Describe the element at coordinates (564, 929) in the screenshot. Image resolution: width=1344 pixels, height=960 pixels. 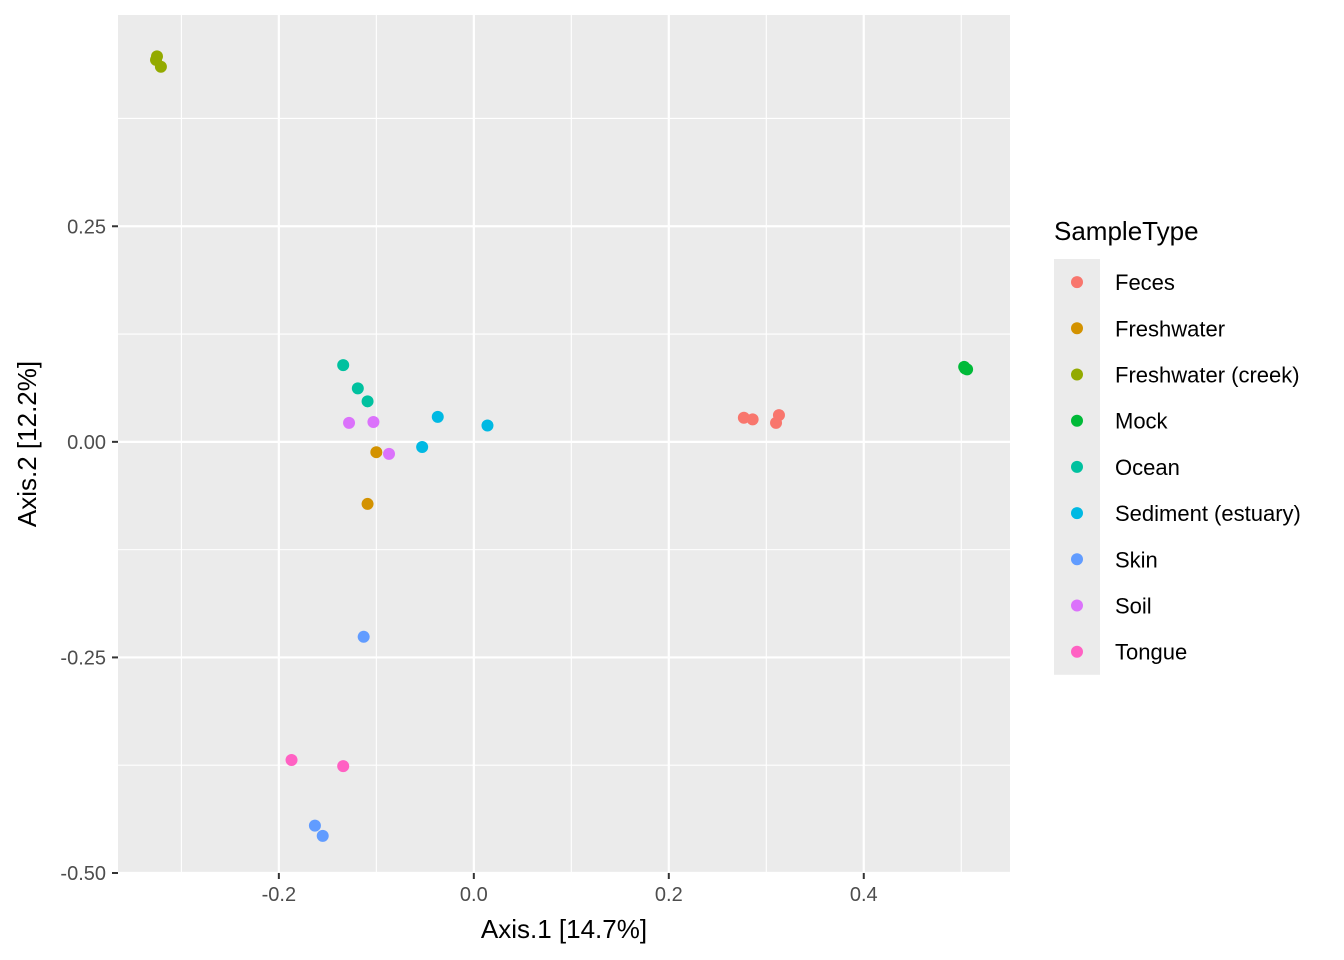
I see `x-axis-title: Axis.1 [14.7%]` at that location.